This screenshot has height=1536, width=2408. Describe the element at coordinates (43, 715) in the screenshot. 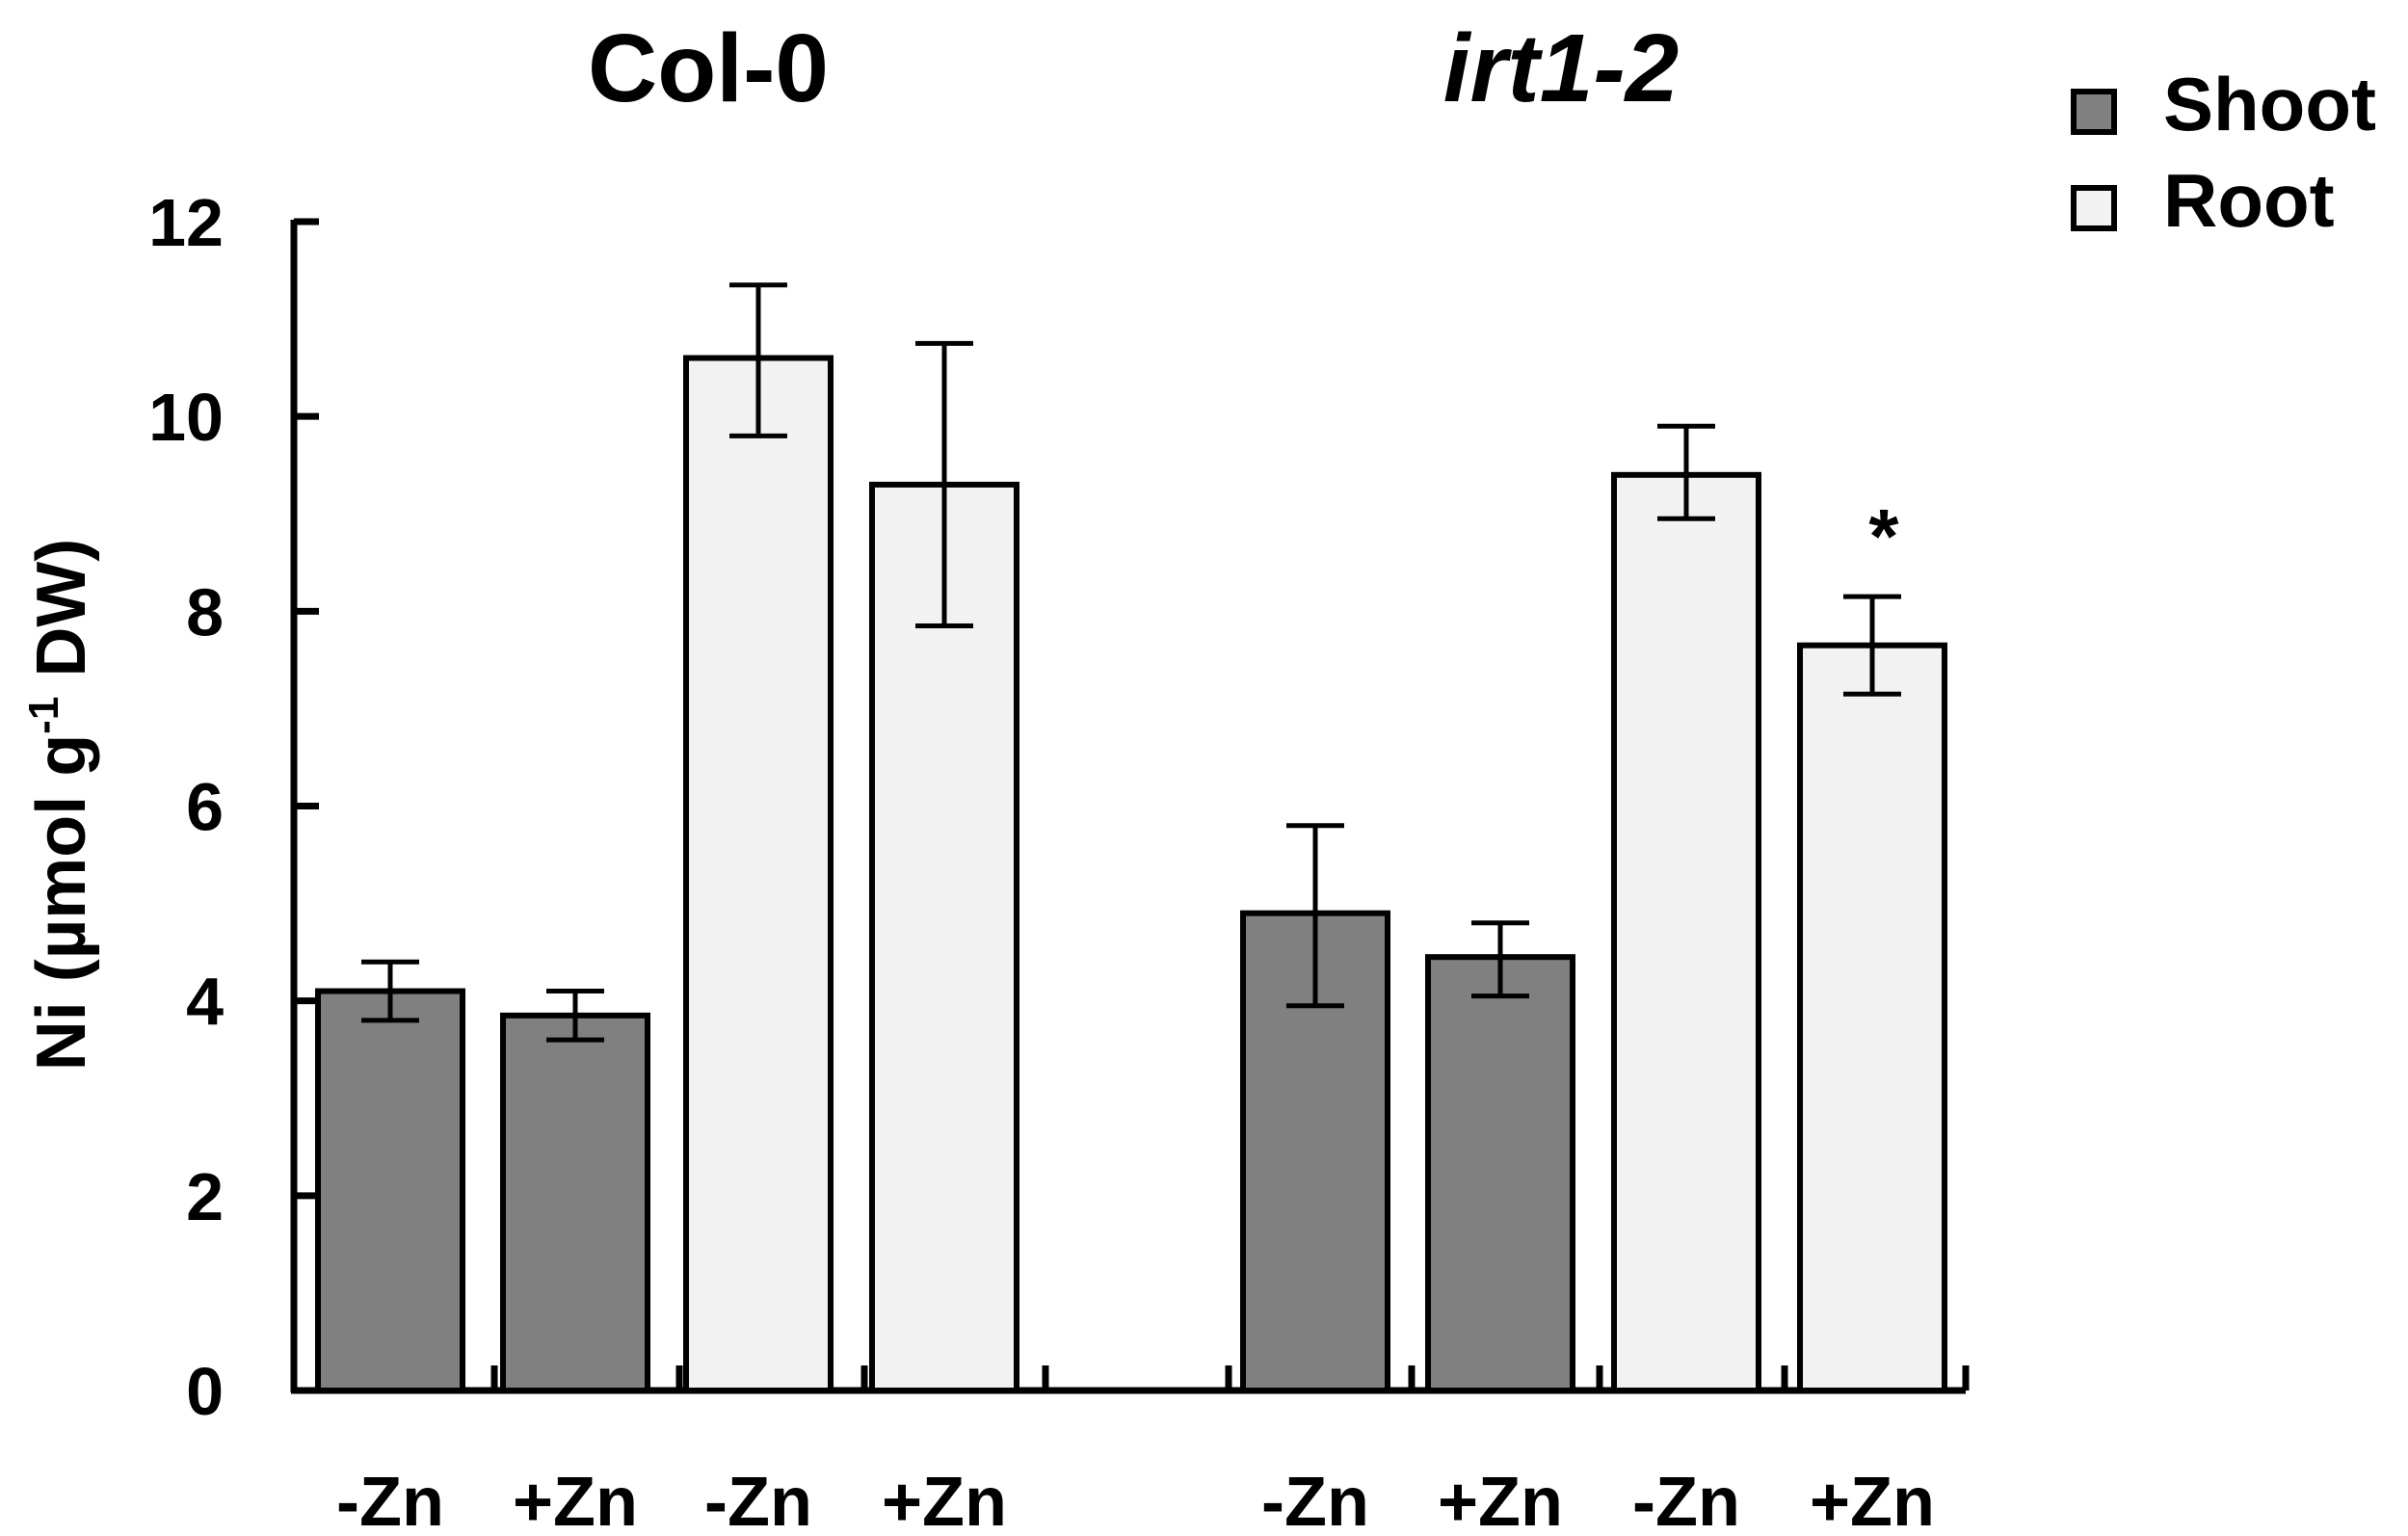

I see `y-axis-label-superscript: -1` at that location.